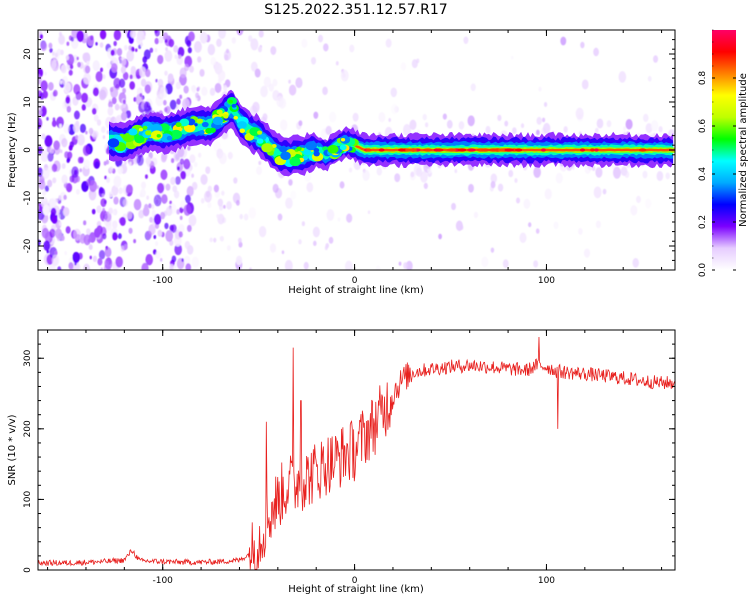 The image size is (750, 600). What do you see at coordinates (28, 245) in the screenshot?
I see `spectrogram-y-tick-label: -20` at bounding box center [28, 245].